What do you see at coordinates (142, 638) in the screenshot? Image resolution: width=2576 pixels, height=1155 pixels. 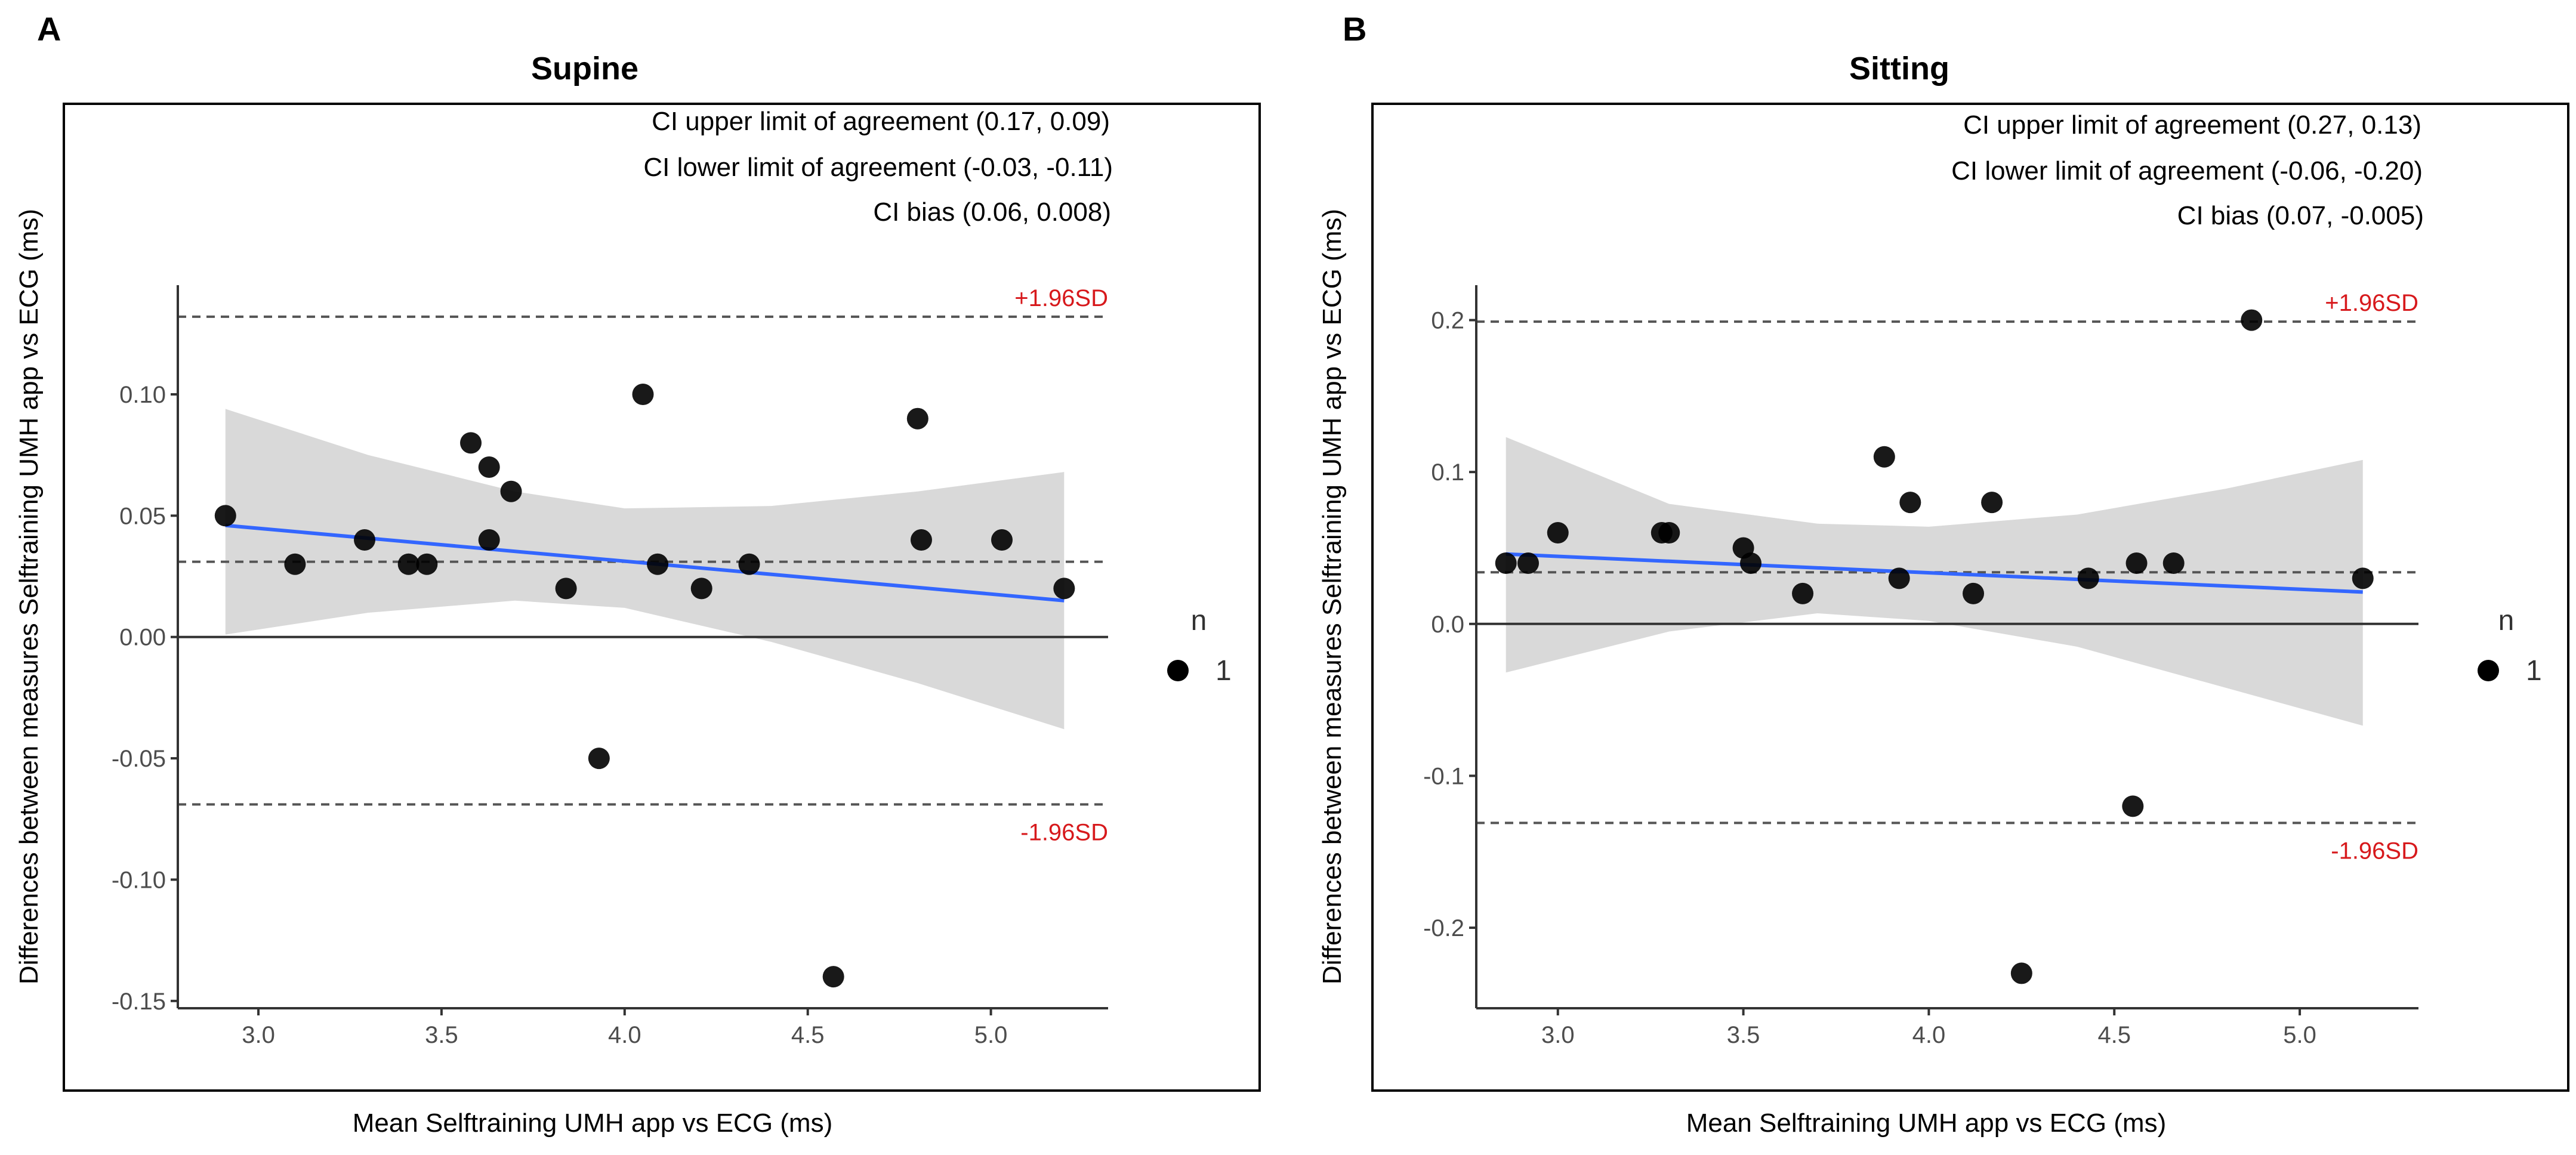 I see `y-tick-label: 0.00` at bounding box center [142, 638].